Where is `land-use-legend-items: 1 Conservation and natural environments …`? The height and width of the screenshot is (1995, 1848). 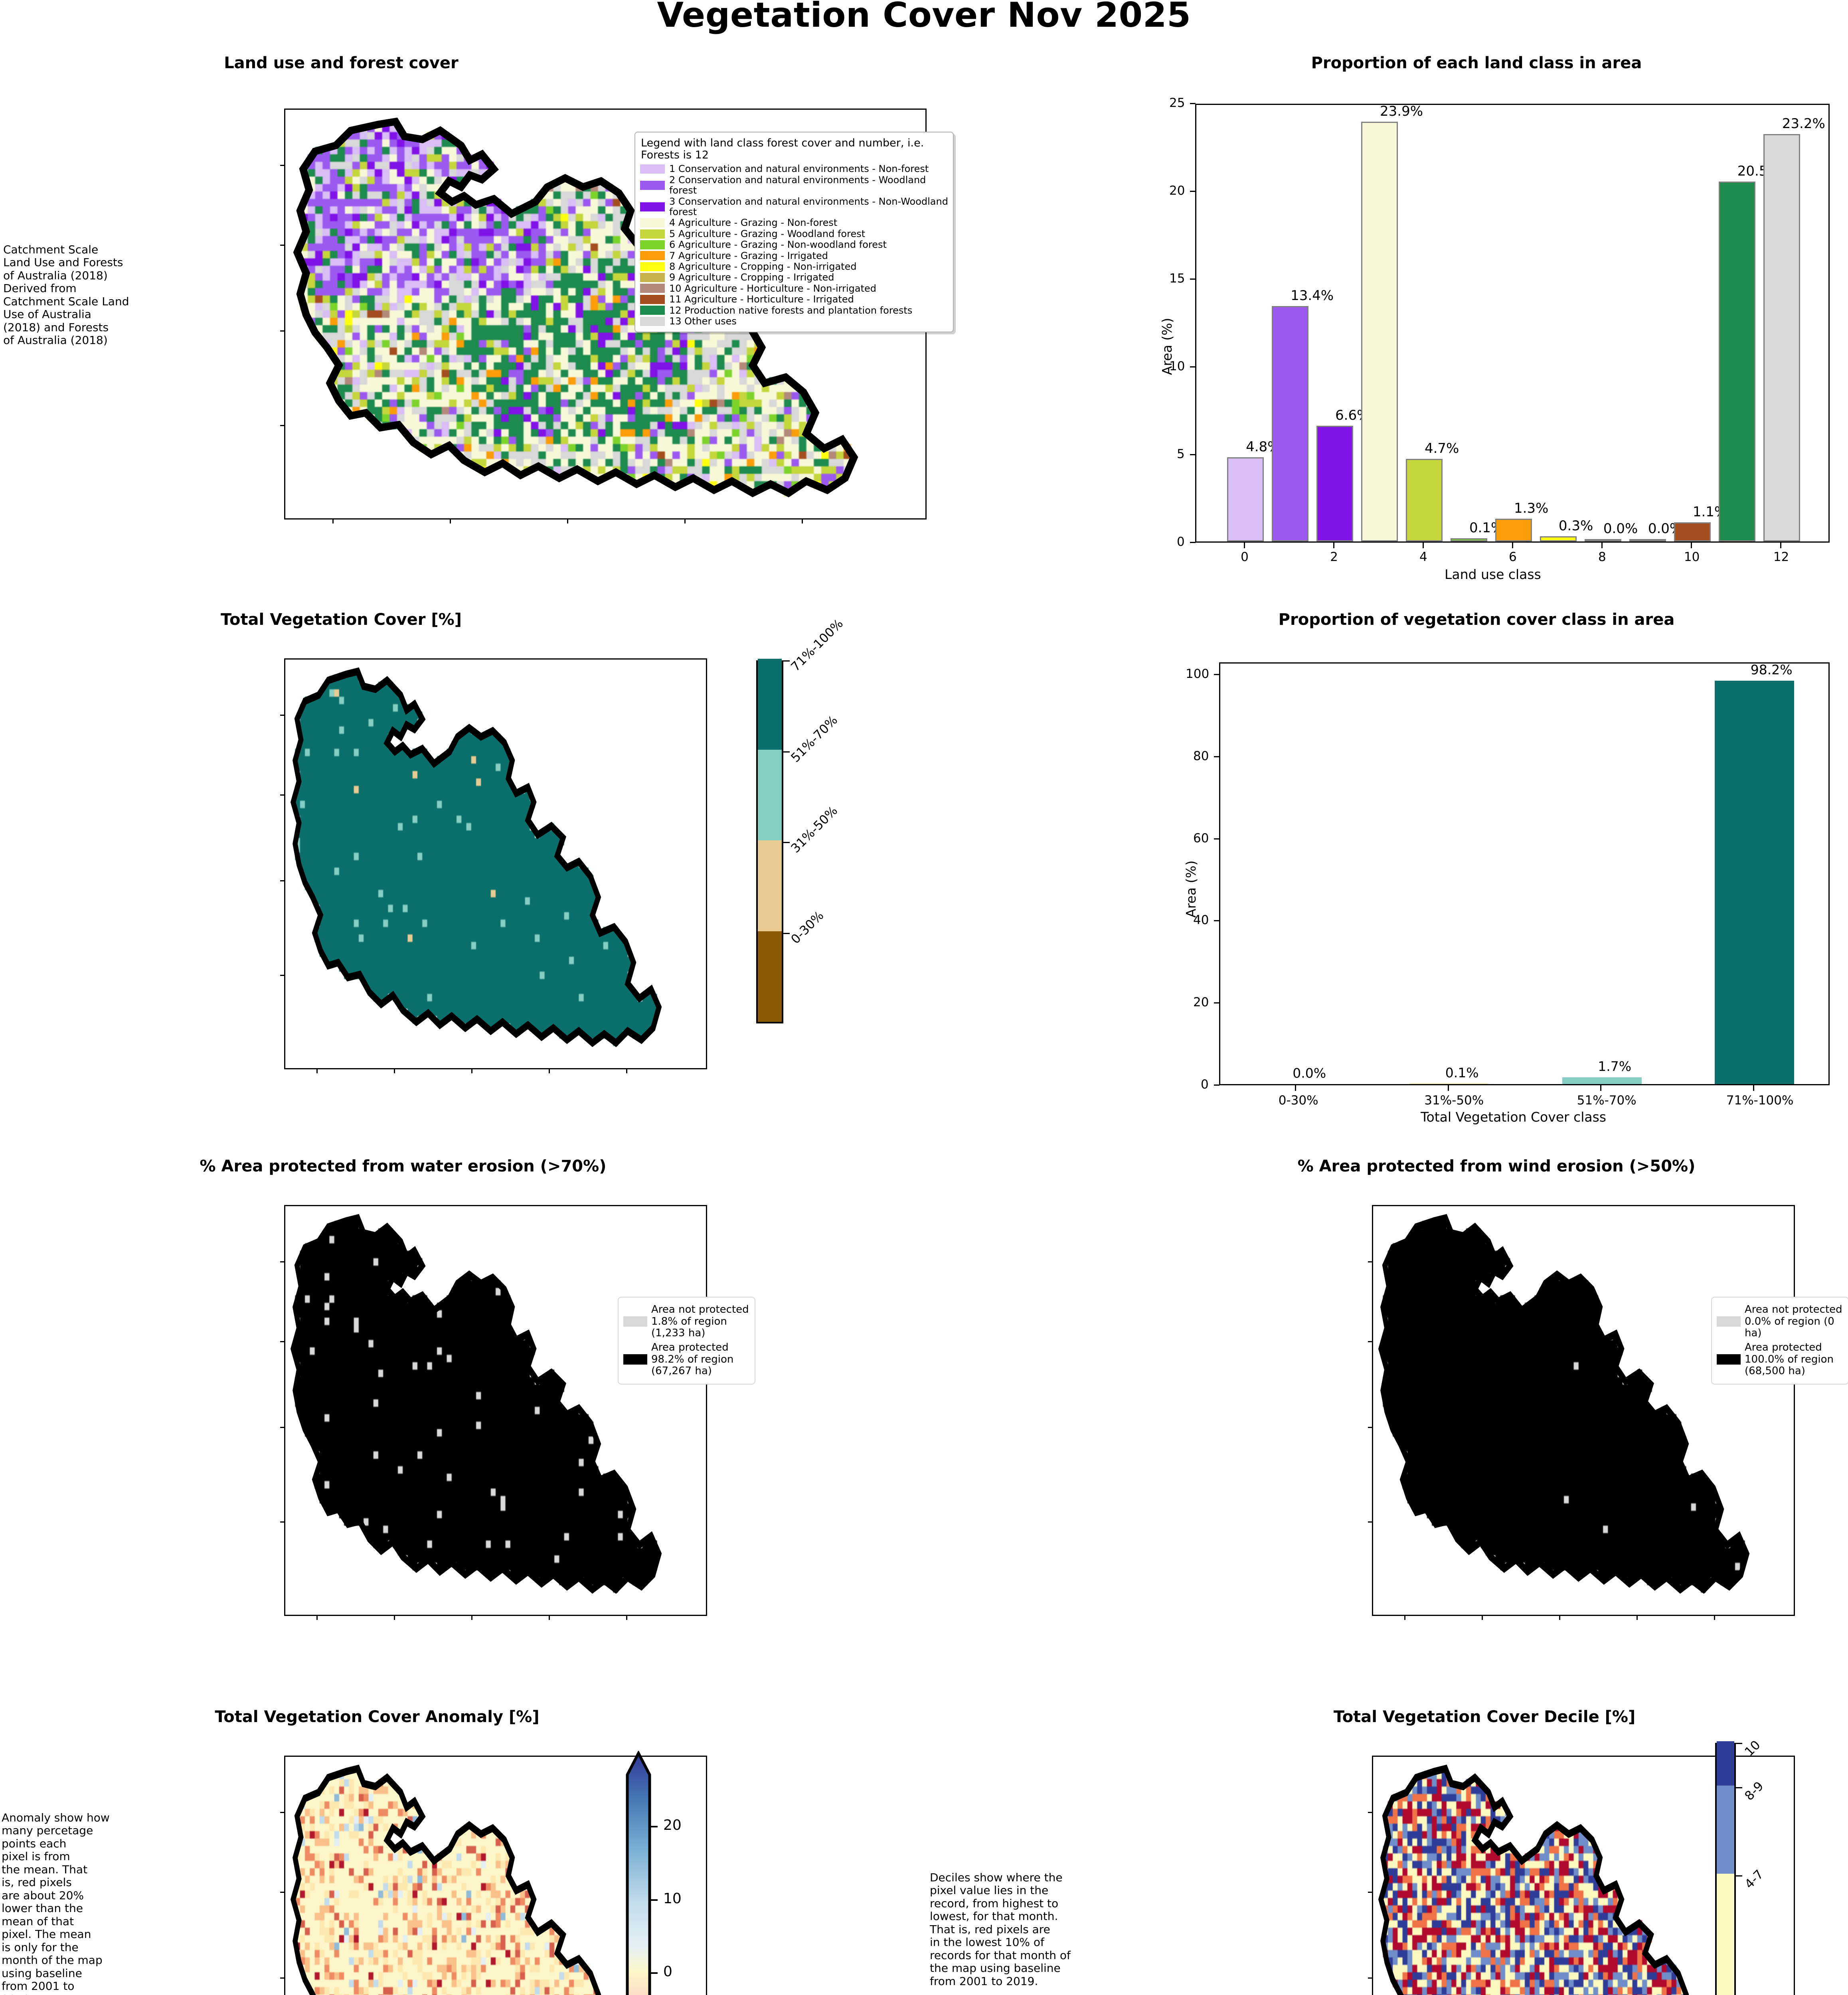
land-use-legend-items: 1 Conservation and natural environments … is located at coordinates (794, 245).